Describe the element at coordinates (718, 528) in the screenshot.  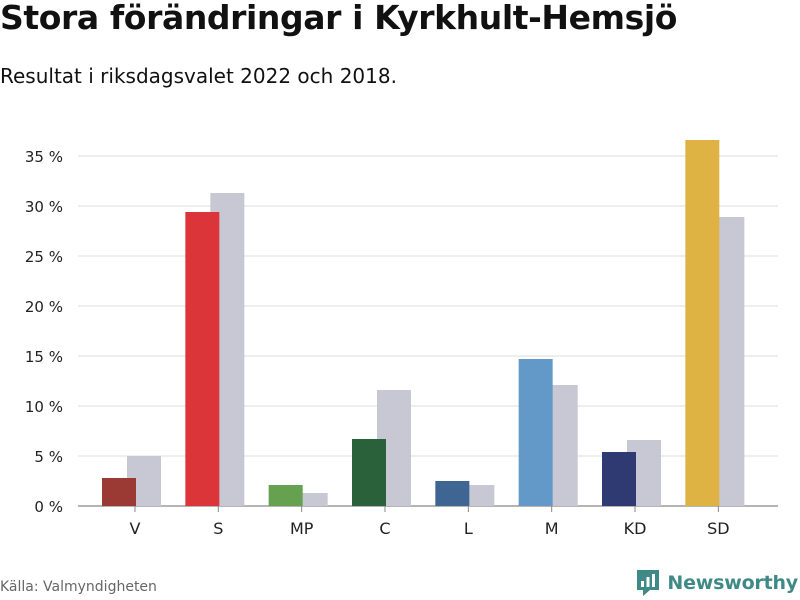
I see `x-tick-label: SD` at that location.